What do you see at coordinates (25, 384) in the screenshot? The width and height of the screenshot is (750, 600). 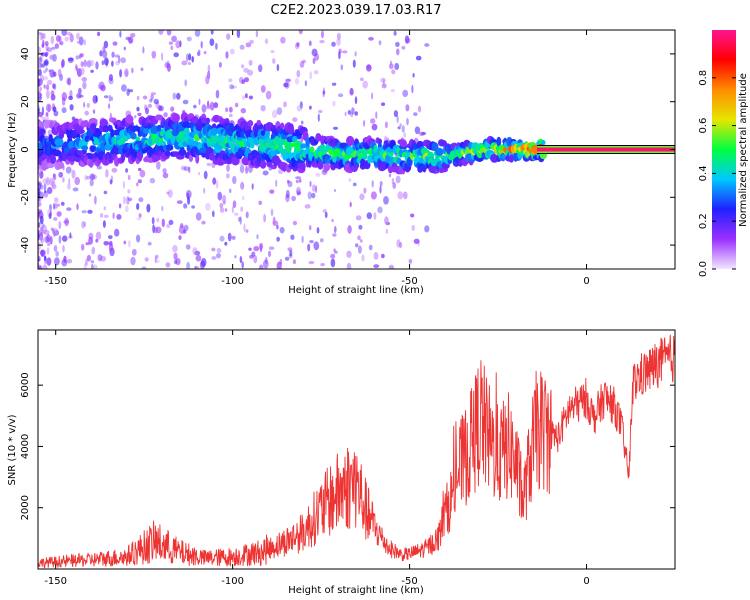 I see `y-tick-label: 6000` at bounding box center [25, 384].